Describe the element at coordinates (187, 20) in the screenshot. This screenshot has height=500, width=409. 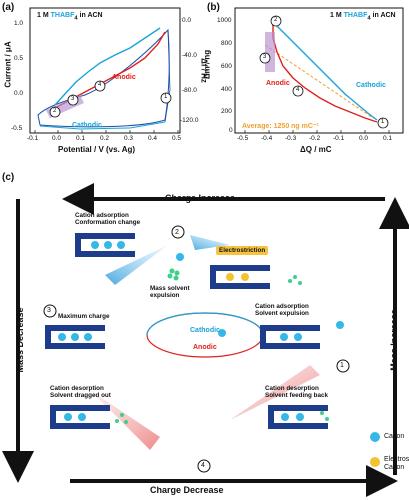
I see `panel-a-ytick-right: 0.0` at that location.